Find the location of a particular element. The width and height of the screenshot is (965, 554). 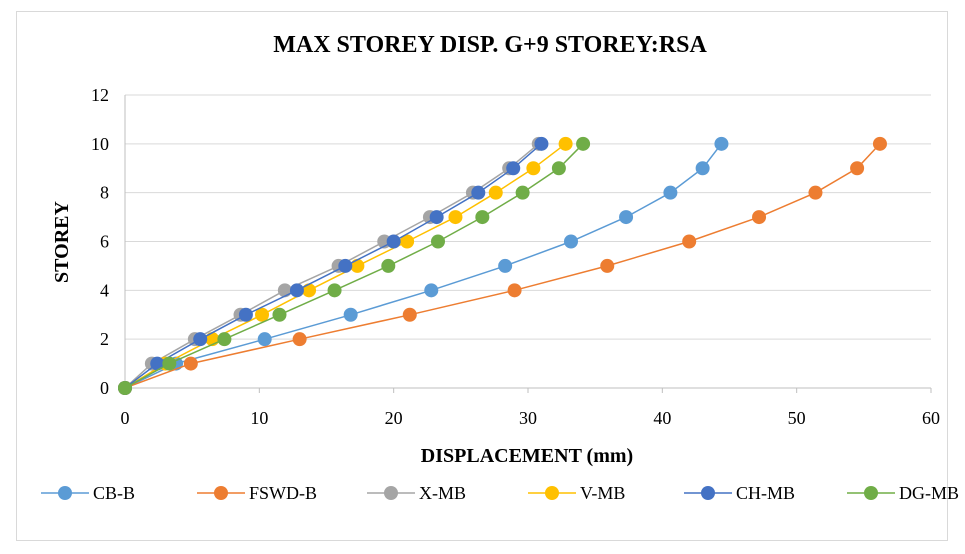

x-tick-label: 50 is located at coordinates (797, 418).